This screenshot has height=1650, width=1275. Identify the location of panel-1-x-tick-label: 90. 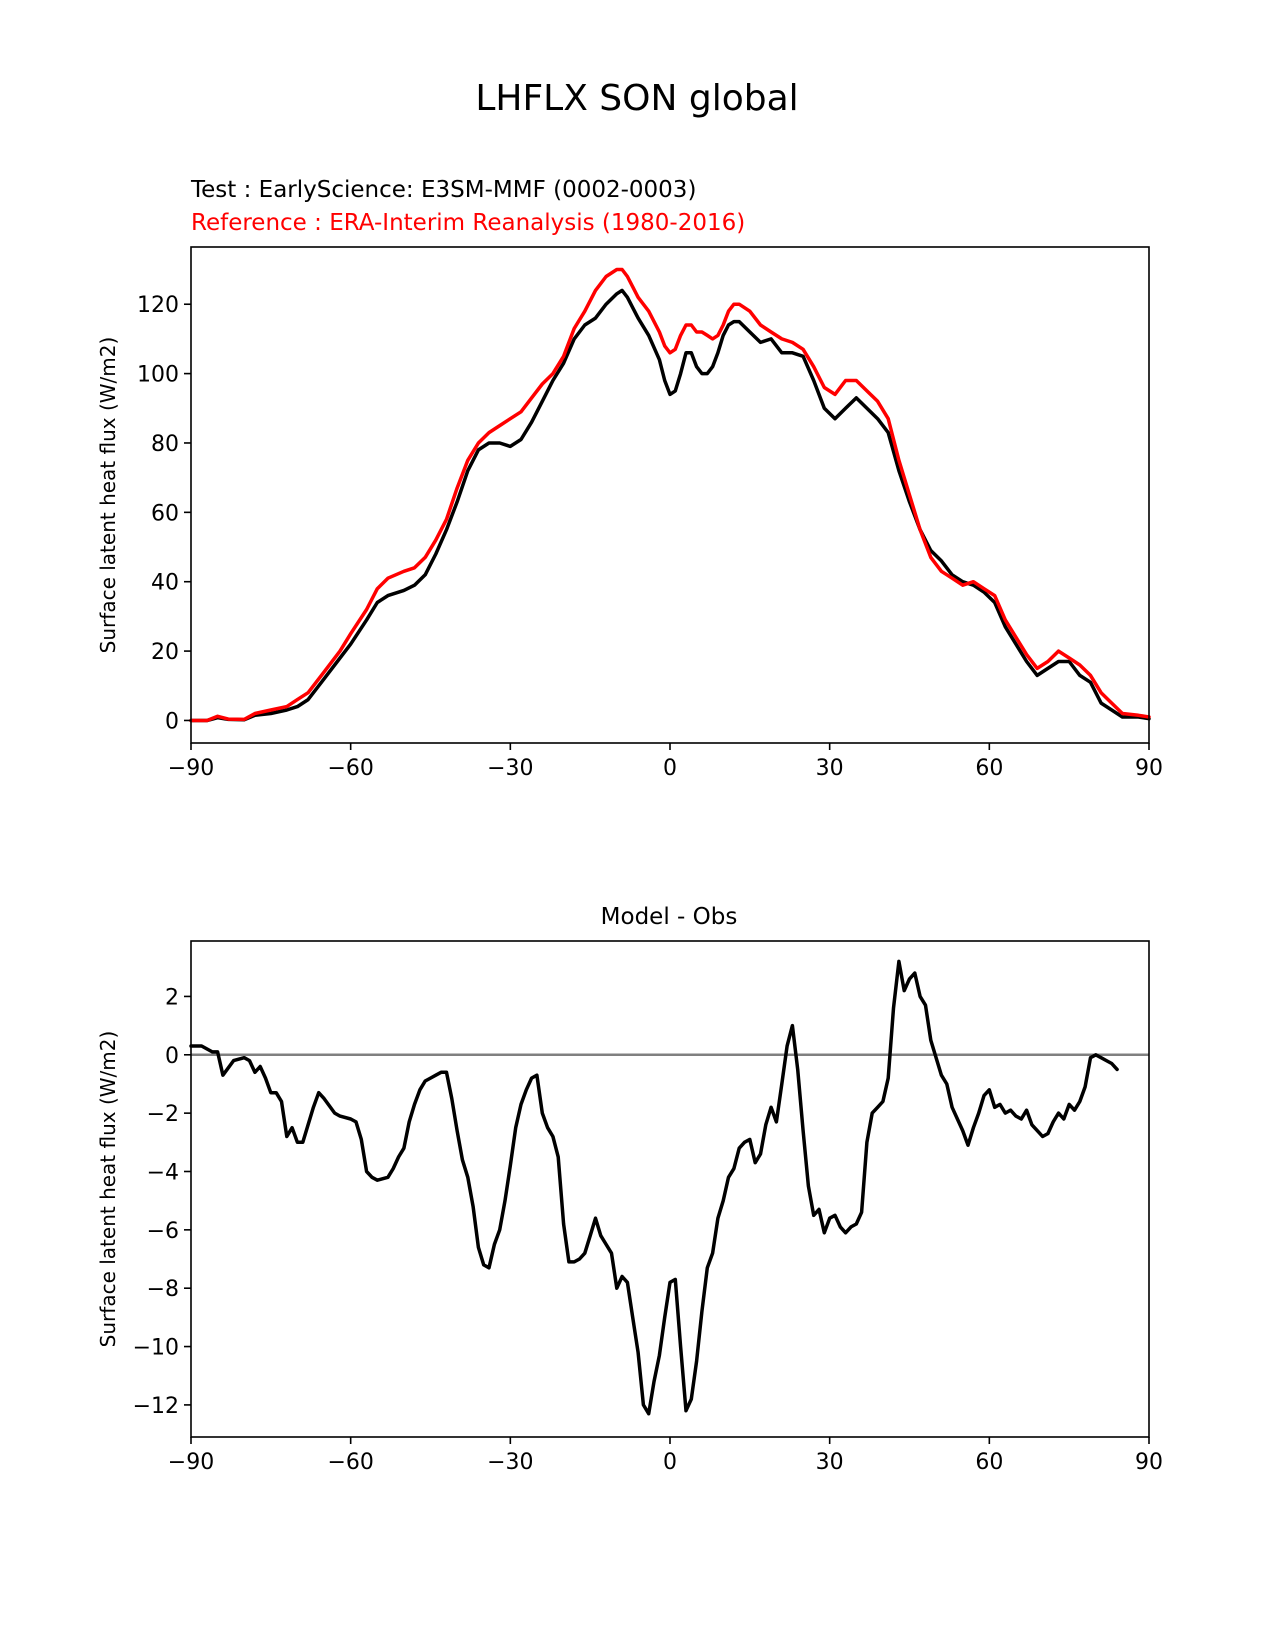
(1149, 768).